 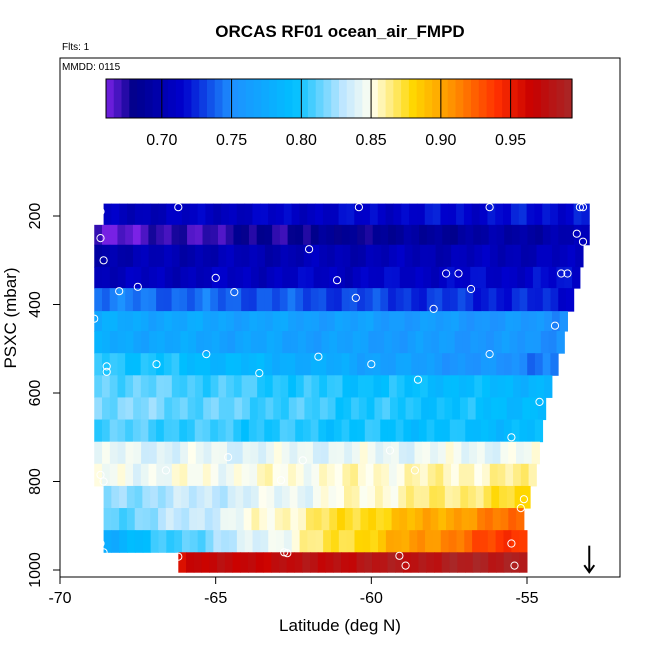 I want to click on x-axis: -70 -65 -60 -55, so click(x=293, y=592).